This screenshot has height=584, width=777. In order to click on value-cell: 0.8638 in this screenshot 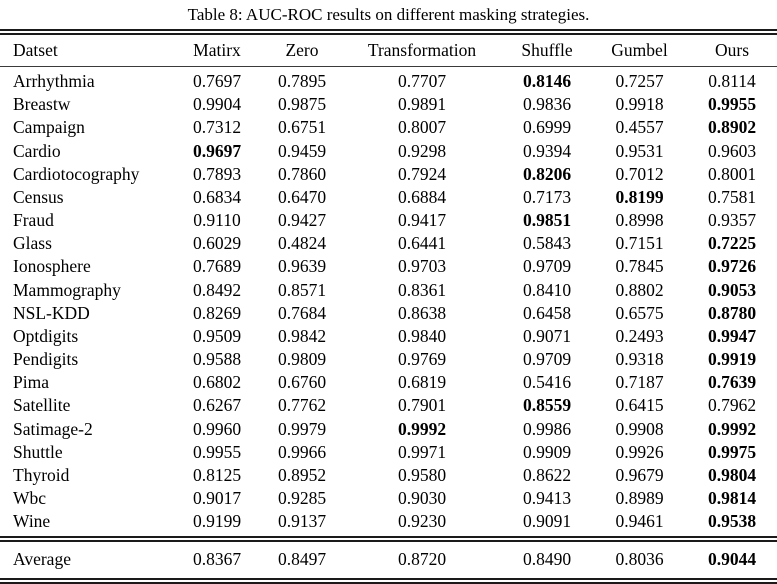, I will do `click(422, 312)`.